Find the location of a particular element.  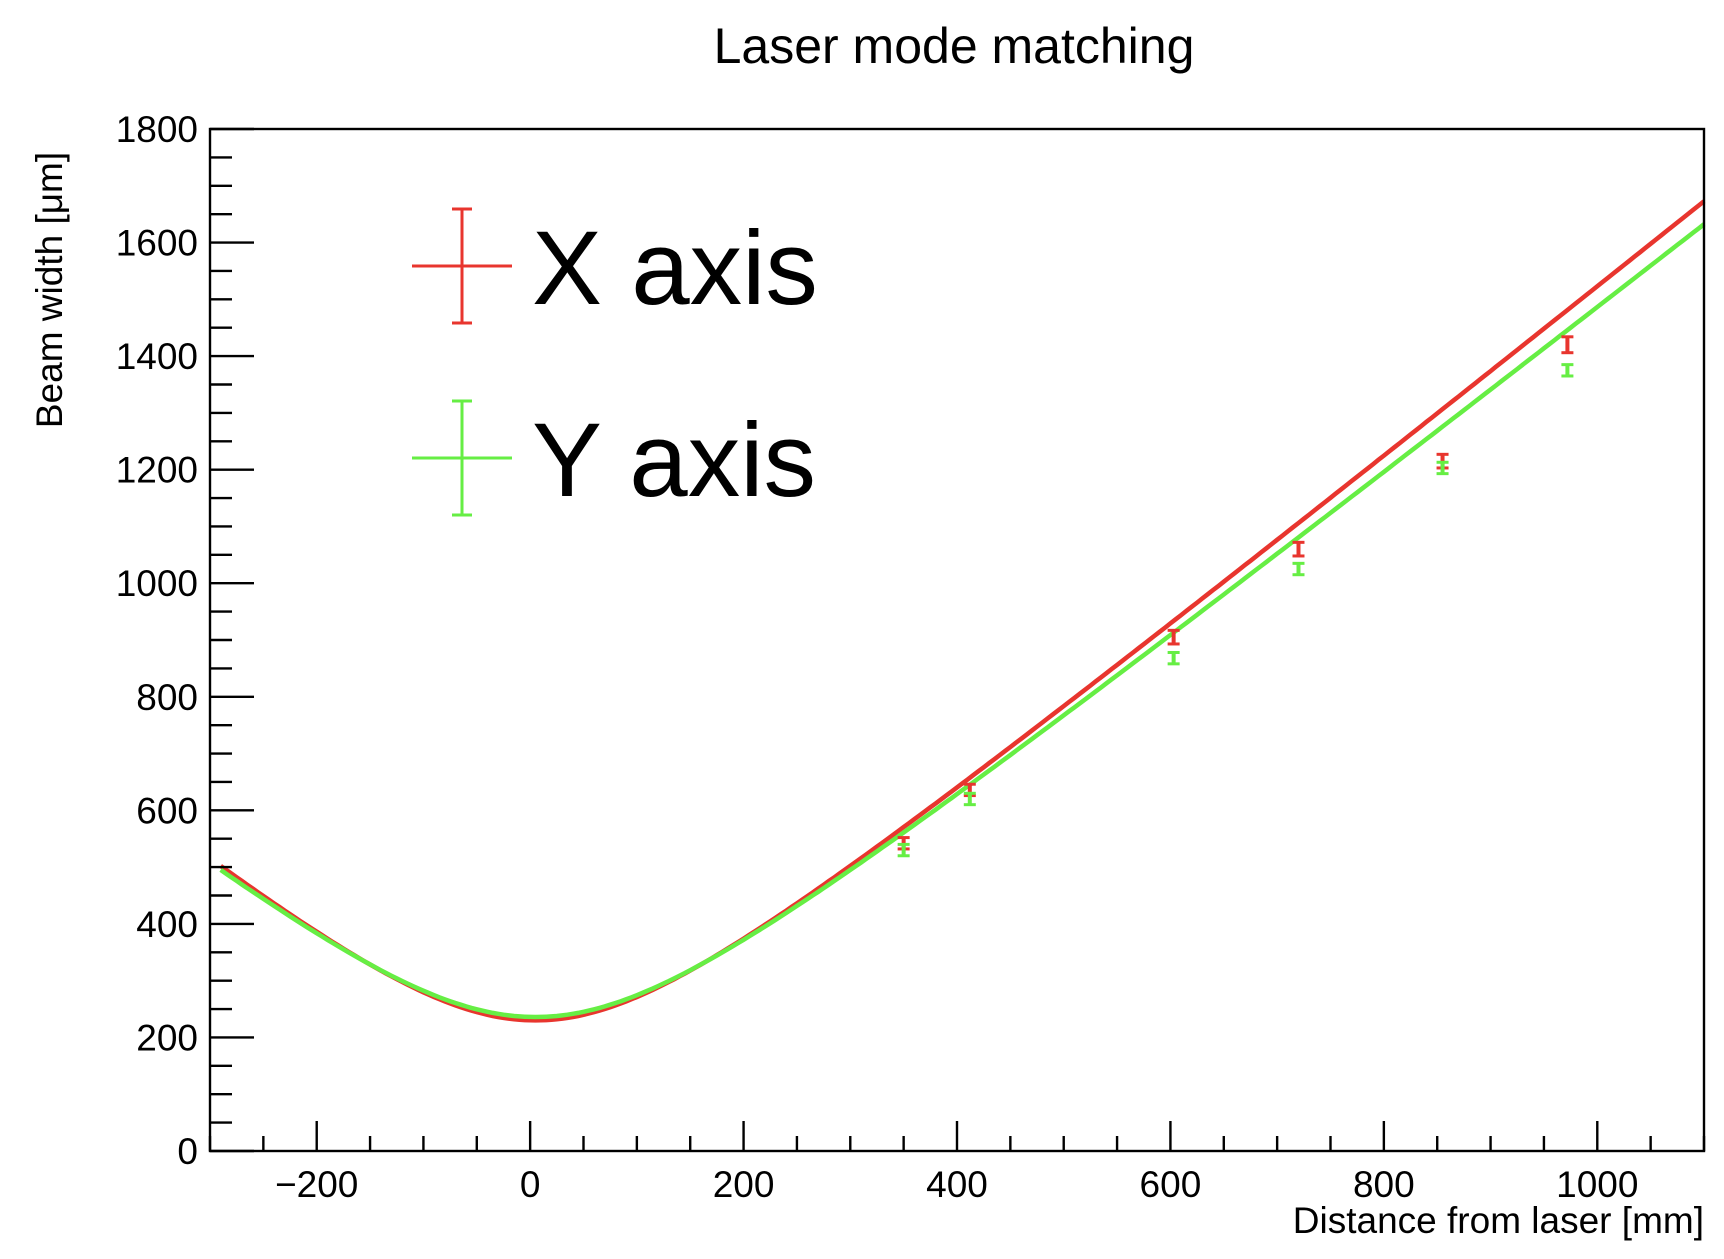

y-tick-label: 1200 is located at coordinates (157, 470).